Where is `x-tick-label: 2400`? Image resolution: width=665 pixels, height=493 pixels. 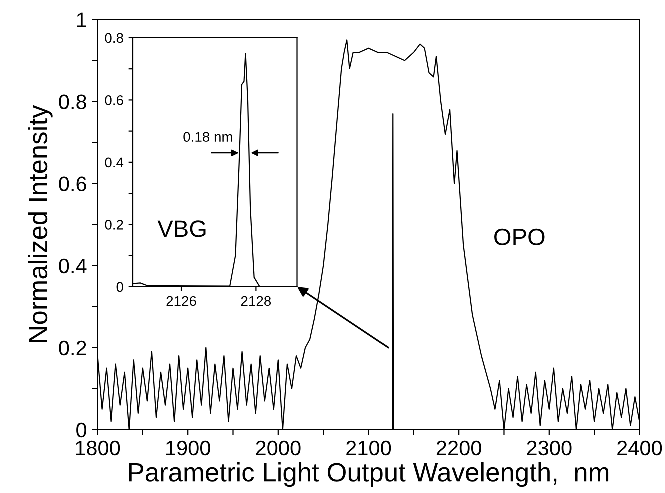 x-tick-label: 2400 is located at coordinates (640, 448).